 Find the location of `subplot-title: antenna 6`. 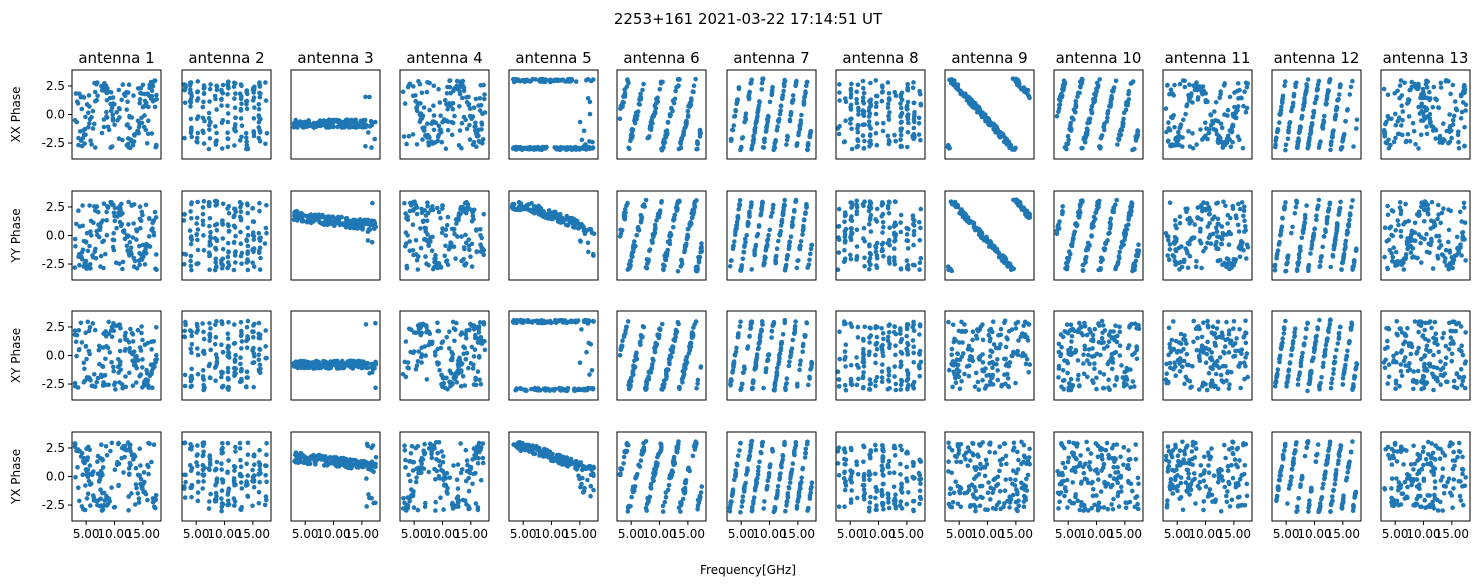

subplot-title: antenna 6 is located at coordinates (661, 58).